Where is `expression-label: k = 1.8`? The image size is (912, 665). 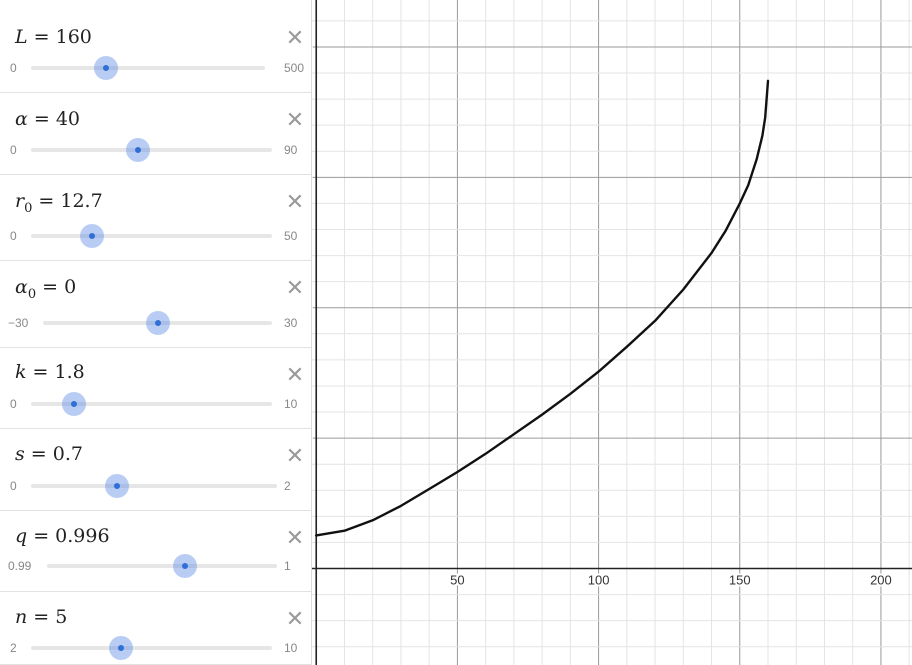 expression-label: k = 1.8 is located at coordinates (50, 372).